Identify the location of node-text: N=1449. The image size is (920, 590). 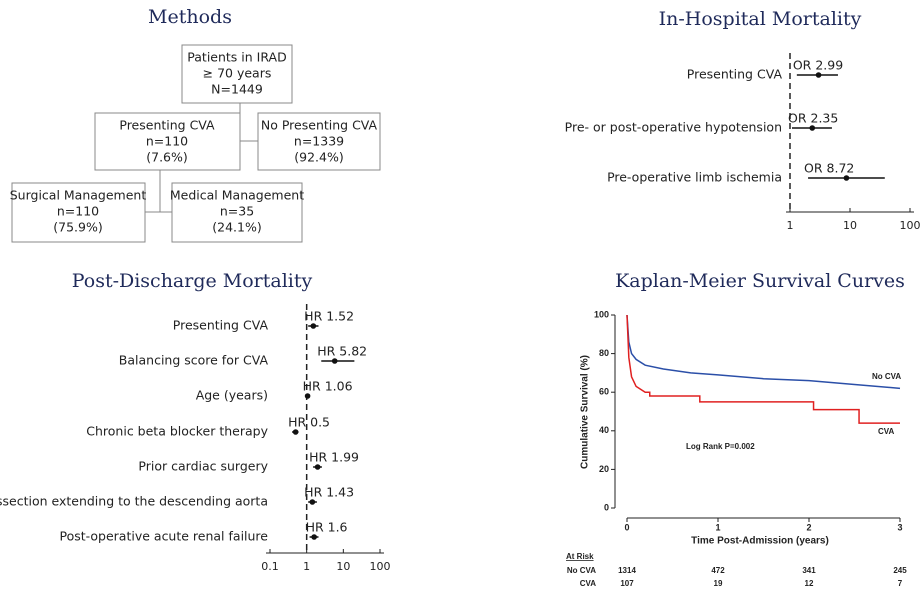
(237, 89).